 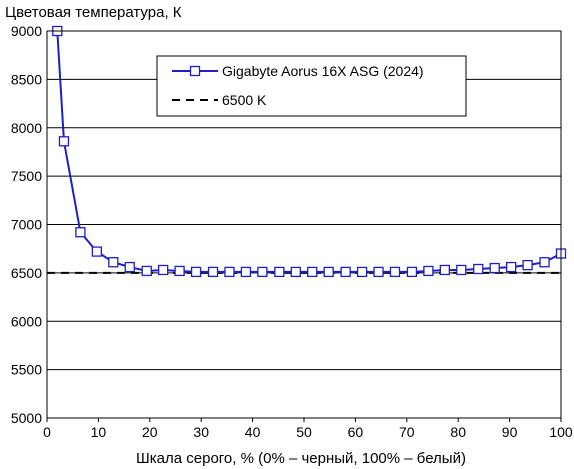 What do you see at coordinates (244, 100) in the screenshot?
I see `legend-reference-label: 6500 K` at bounding box center [244, 100].